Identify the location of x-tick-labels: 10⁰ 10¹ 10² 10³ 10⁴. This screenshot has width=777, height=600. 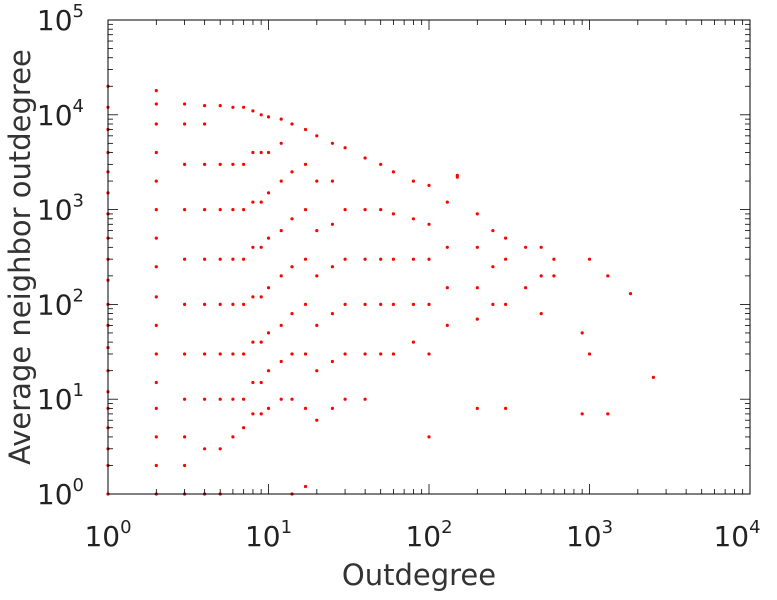
(422, 535).